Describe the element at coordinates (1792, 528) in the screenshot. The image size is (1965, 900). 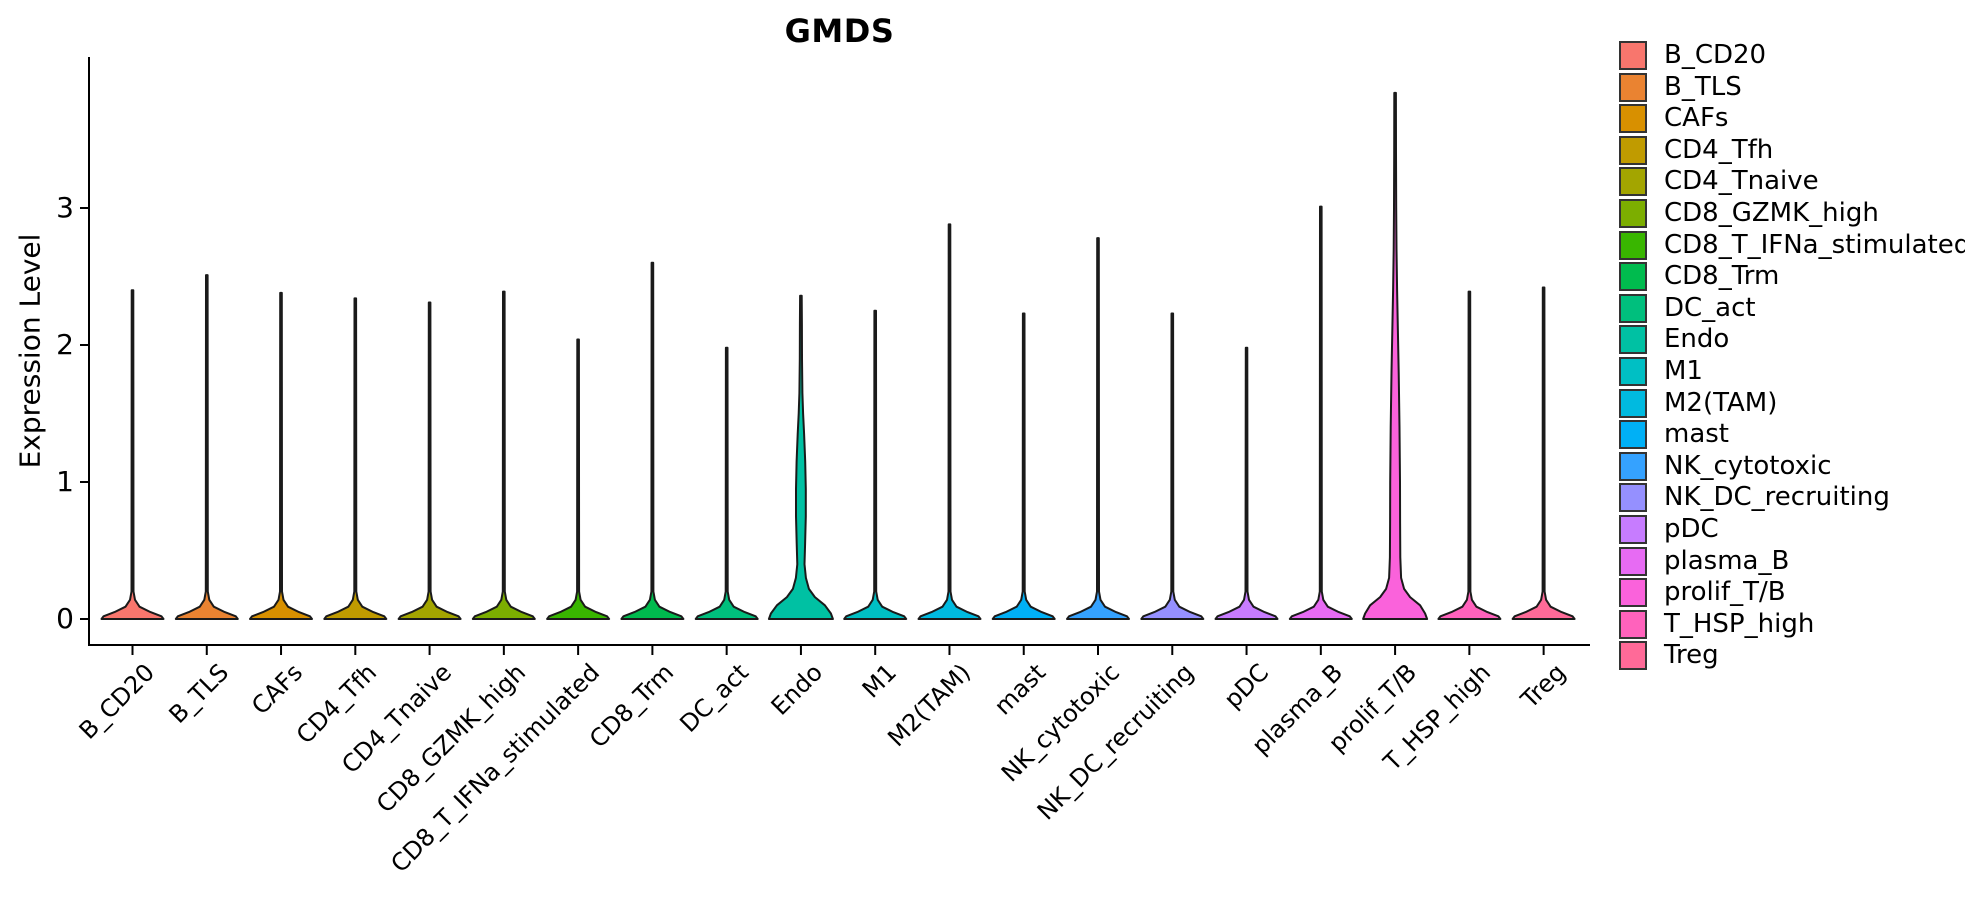
I see `legend-item-pDC: pDC` at that location.